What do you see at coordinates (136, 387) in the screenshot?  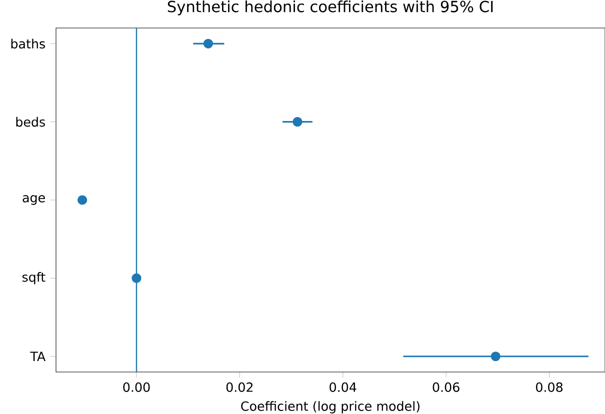 I see `x-tick-label: 0.00` at bounding box center [136, 387].